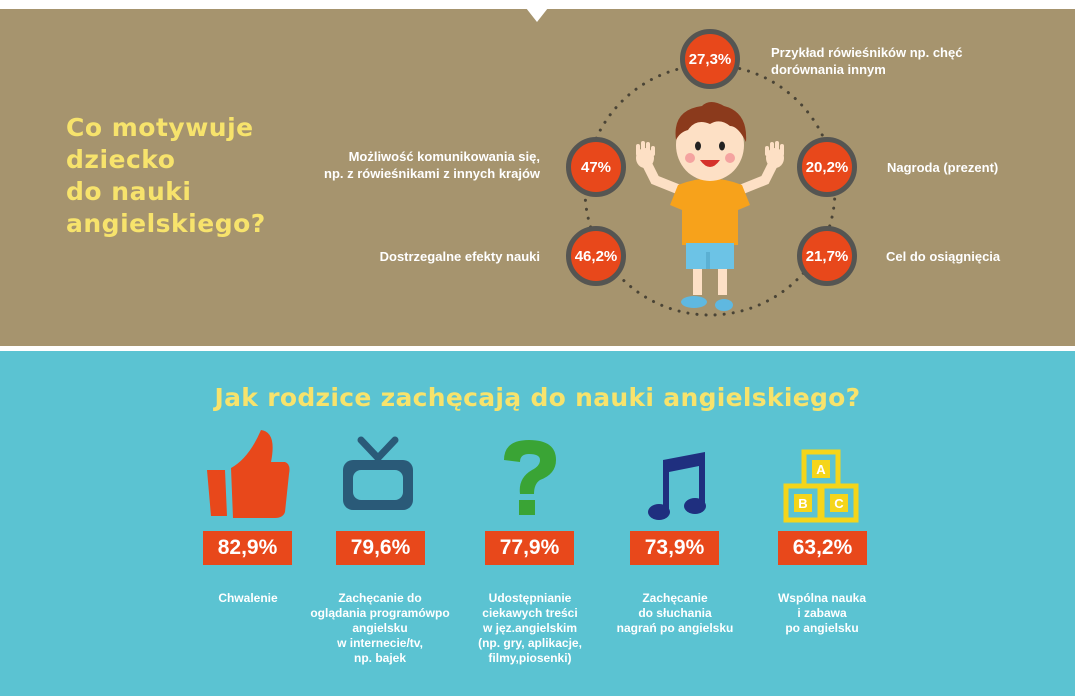 The width and height of the screenshot is (1075, 696). I want to click on stat-circle-communication: 47%, so click(596, 167).